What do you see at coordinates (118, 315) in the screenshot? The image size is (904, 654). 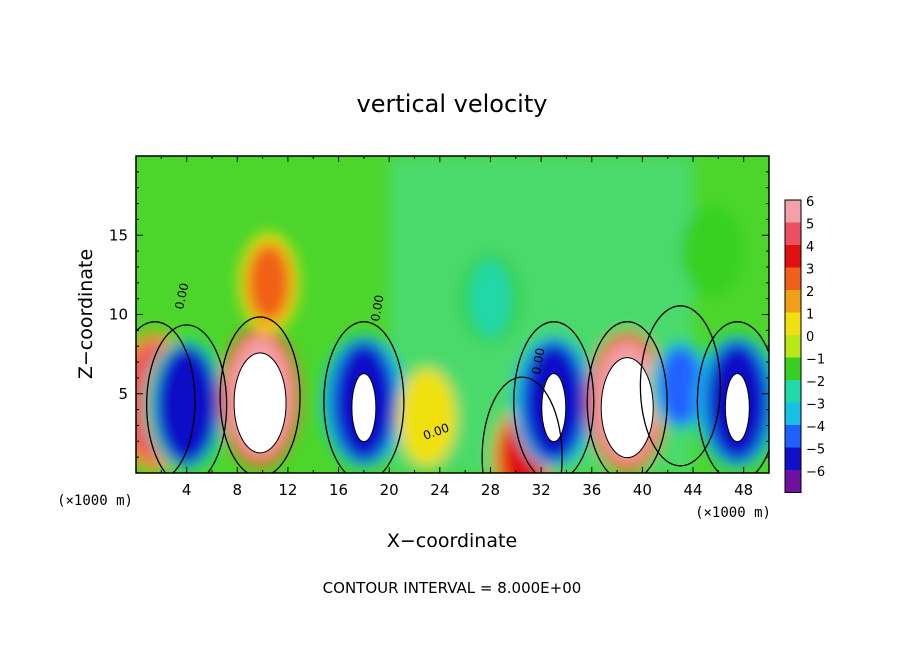 I see `y-tick-label: 10` at bounding box center [118, 315].